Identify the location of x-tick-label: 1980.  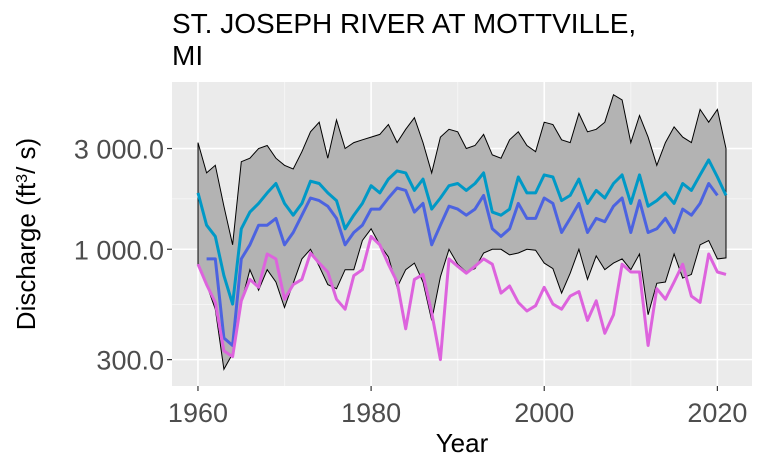
(371, 413).